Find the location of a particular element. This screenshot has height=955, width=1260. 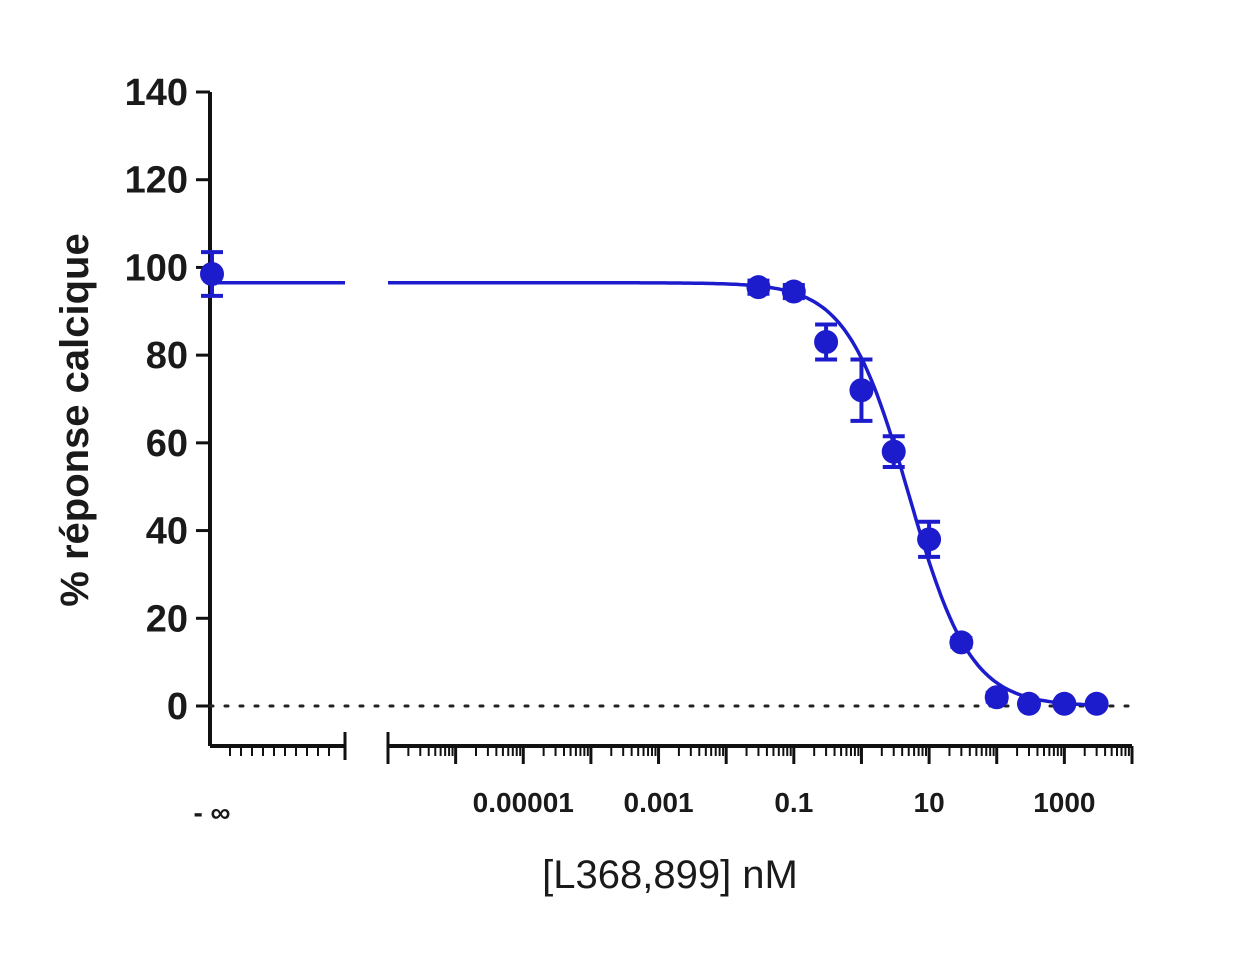

y-tick-label: 140 is located at coordinates (156, 93).